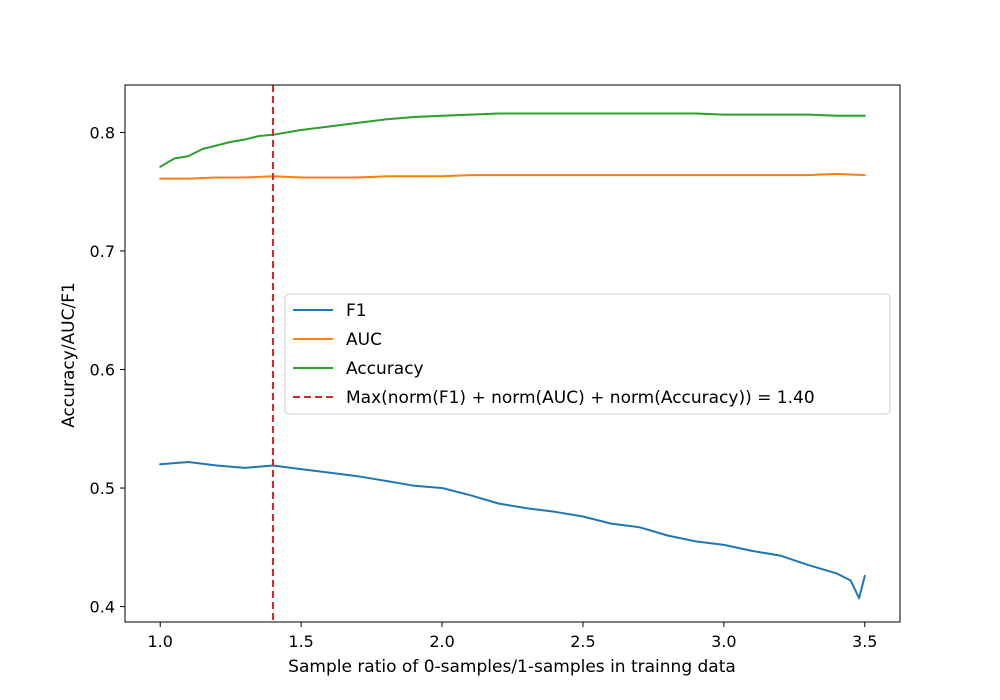 This screenshot has width=1000, height=700. What do you see at coordinates (300, 641) in the screenshot?
I see `x-tick-label: 1.5` at bounding box center [300, 641].